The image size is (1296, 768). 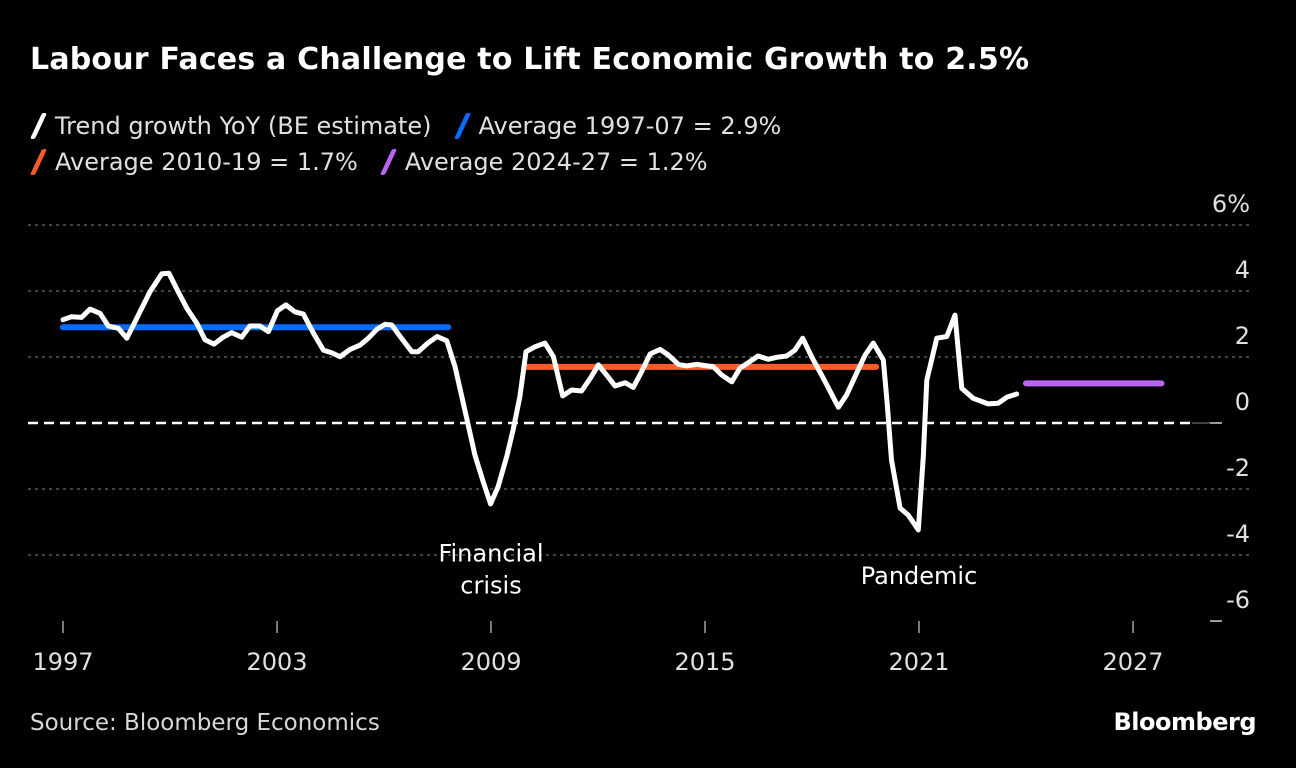 What do you see at coordinates (1238, 600) in the screenshot?
I see `y-tick-label: -6` at bounding box center [1238, 600].